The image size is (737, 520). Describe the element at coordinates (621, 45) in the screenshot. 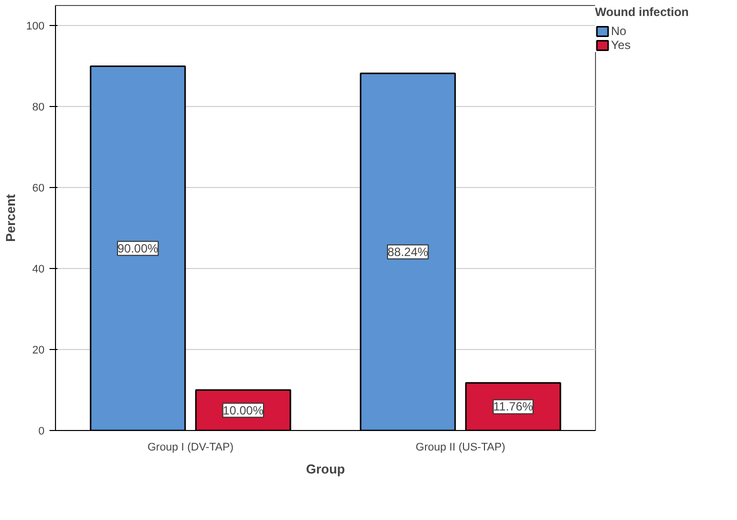

I see `legend-label: Yes` at that location.